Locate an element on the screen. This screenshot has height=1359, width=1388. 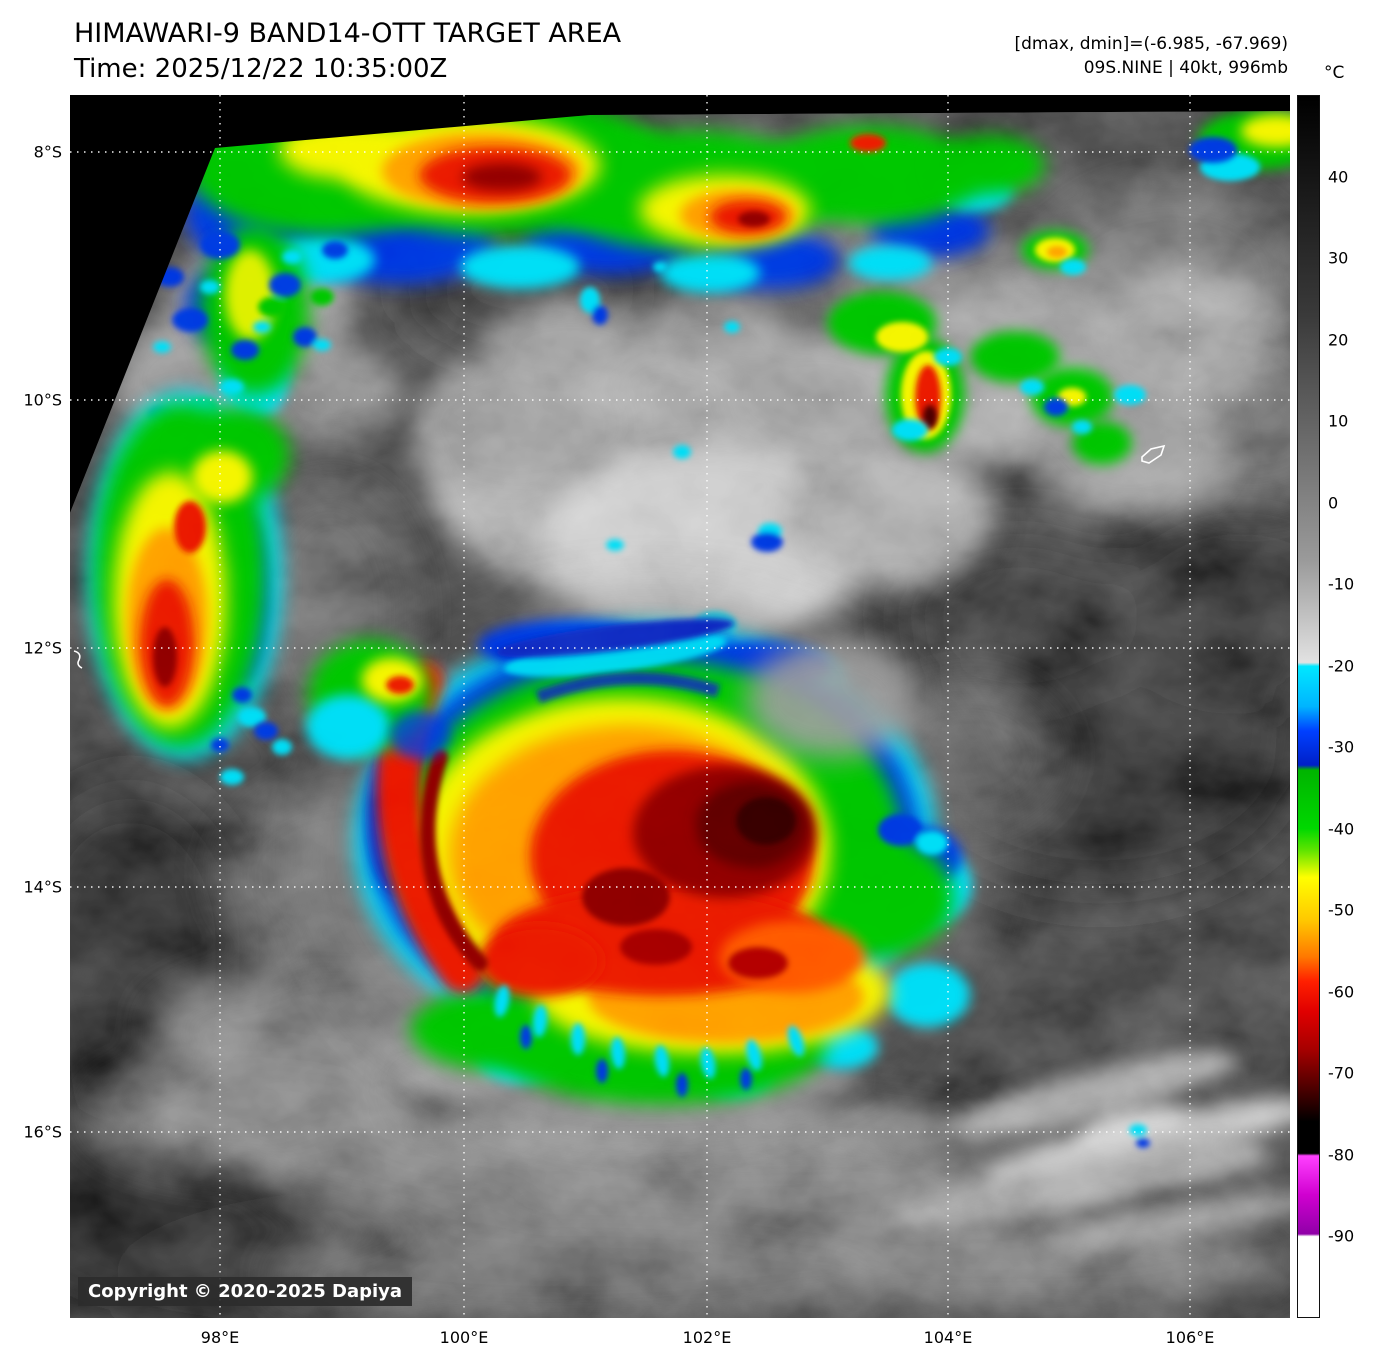
page-title: HIMAWARI-9 BAND14-OTT TARGET AREA is located at coordinates (348, 33).